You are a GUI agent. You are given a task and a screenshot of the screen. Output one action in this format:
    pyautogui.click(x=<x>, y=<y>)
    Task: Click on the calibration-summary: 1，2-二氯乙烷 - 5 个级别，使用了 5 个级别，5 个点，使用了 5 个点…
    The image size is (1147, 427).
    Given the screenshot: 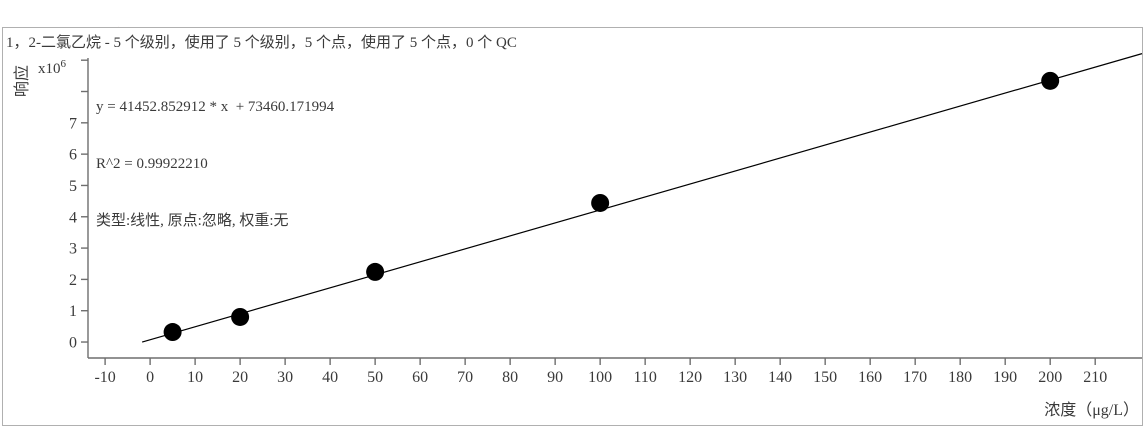 What is the action you would take?
    pyautogui.click(x=261, y=43)
    